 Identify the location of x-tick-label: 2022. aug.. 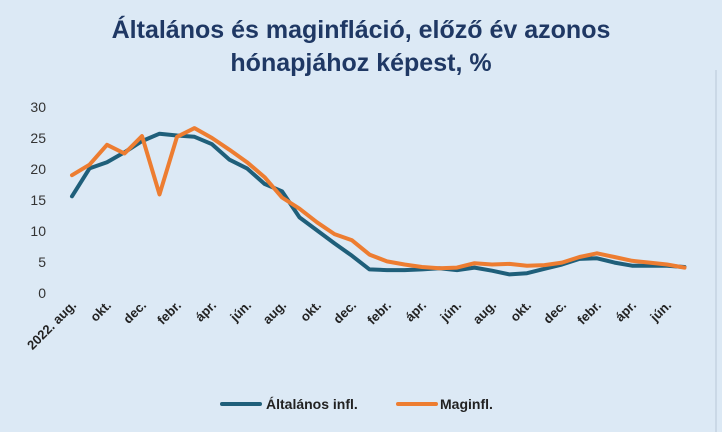
(51, 325).